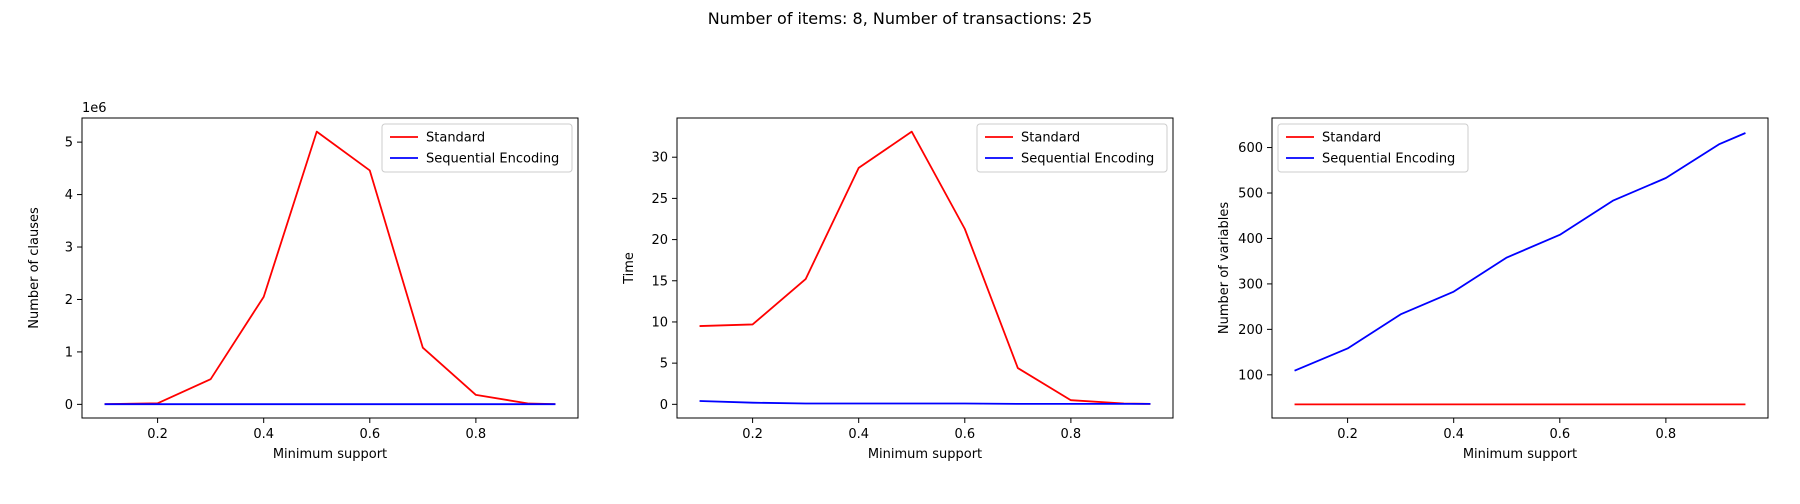  What do you see at coordinates (1250, 375) in the screenshot?
I see `y-tick-label: 100` at bounding box center [1250, 375].